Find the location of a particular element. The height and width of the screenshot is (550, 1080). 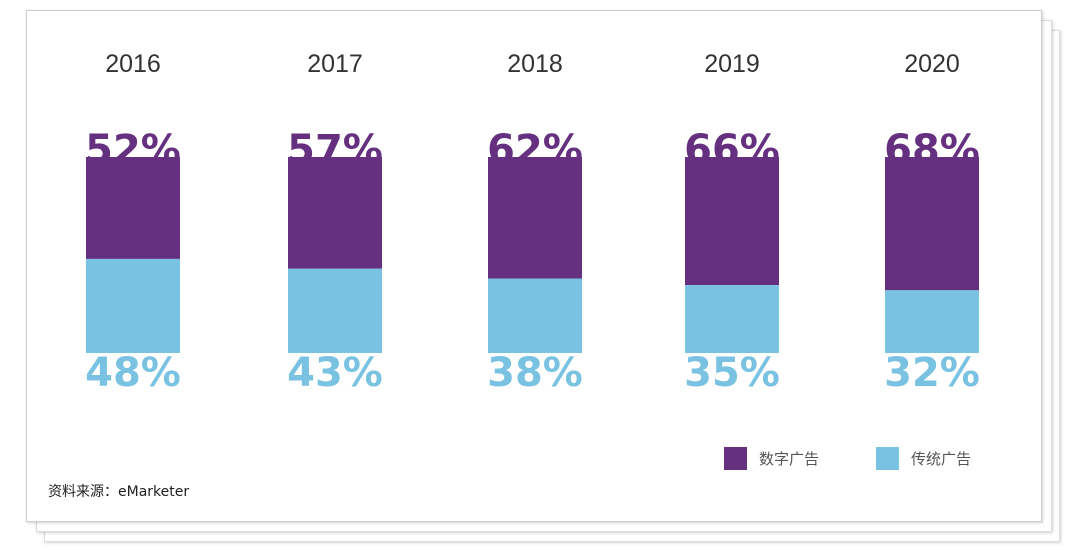

year-label-2019: 2019 is located at coordinates (732, 64).